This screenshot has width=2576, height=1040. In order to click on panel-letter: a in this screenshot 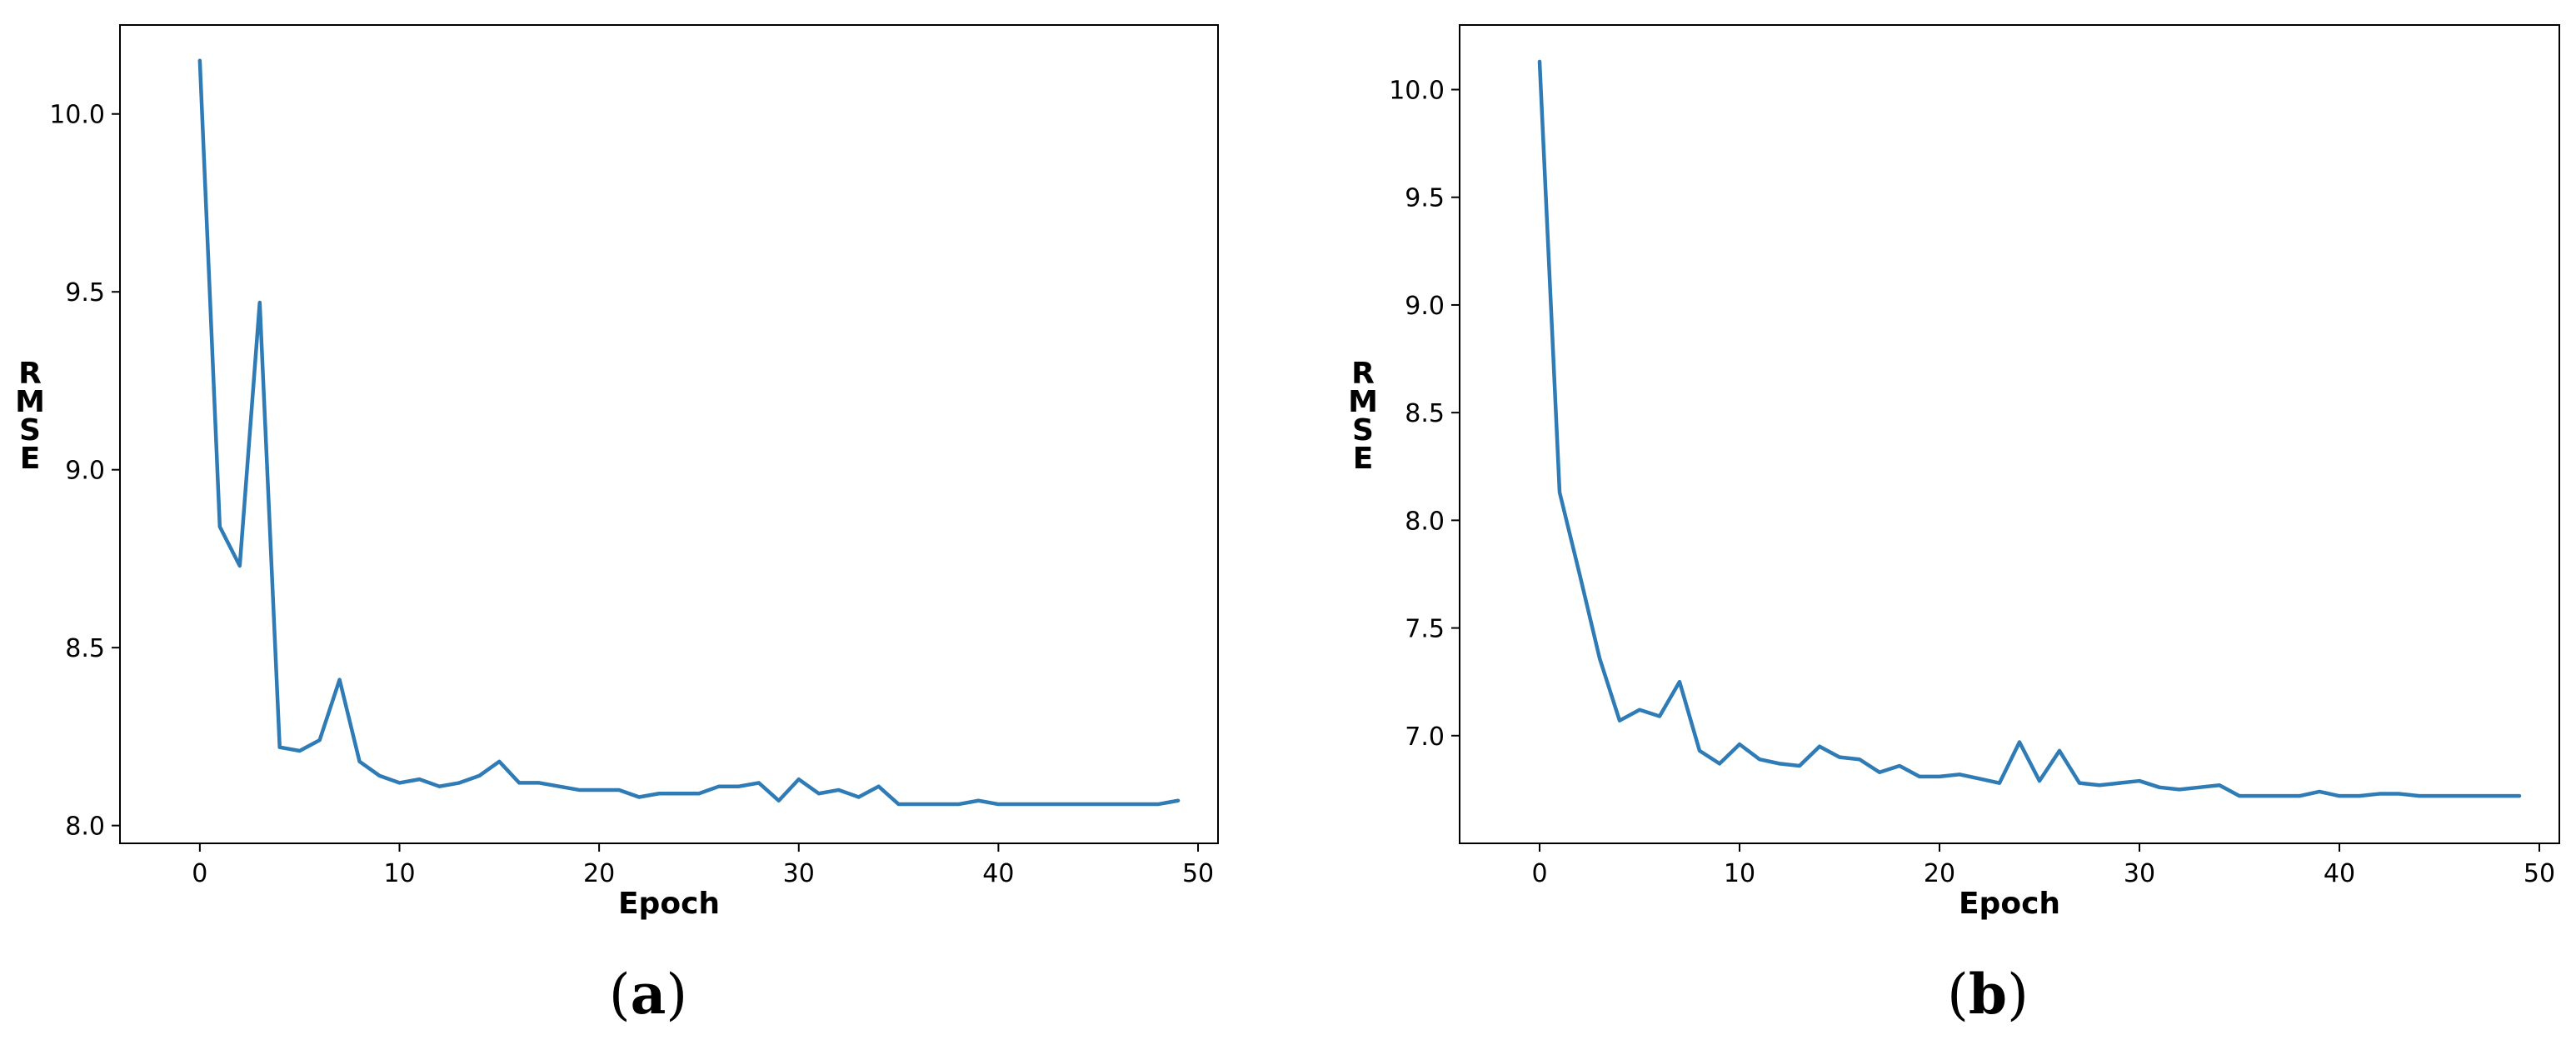, I will do `click(648, 994)`.